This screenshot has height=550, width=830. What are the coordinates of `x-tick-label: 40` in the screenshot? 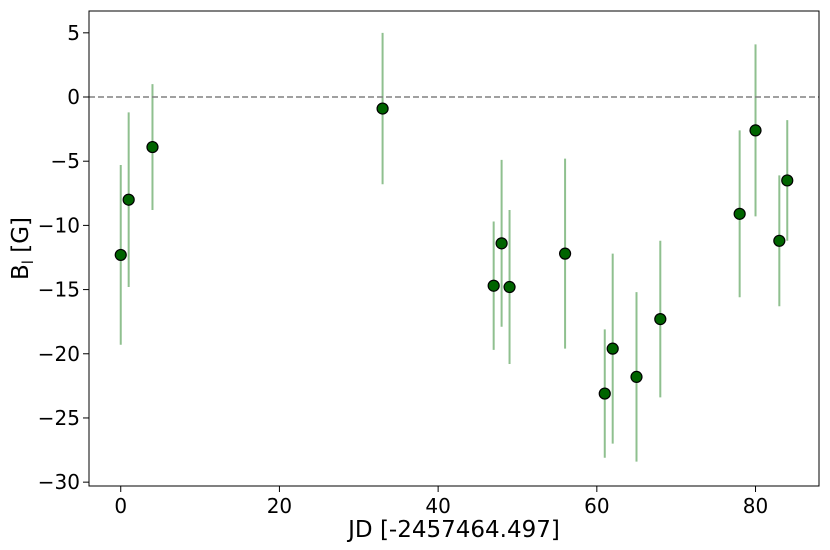 It's located at (437, 506).